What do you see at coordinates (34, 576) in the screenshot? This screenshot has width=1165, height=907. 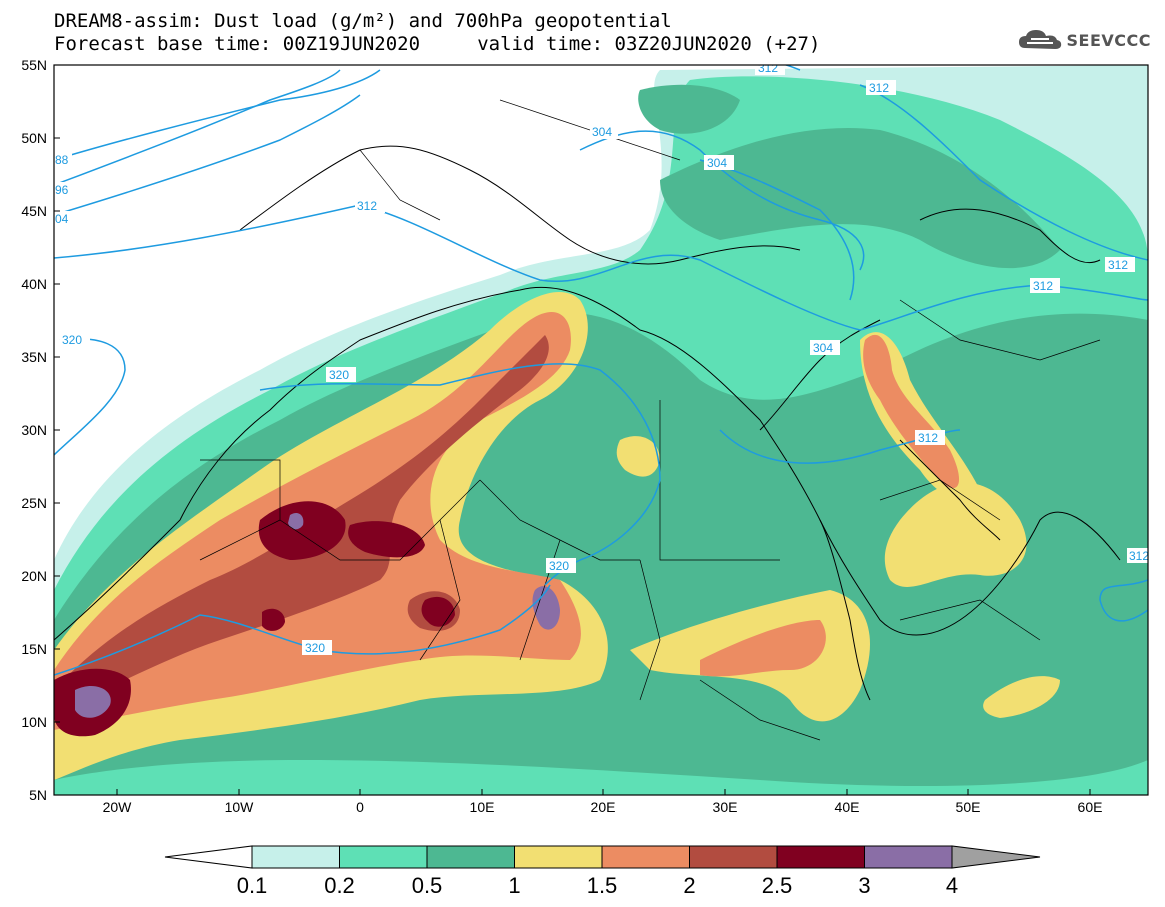 I see `lat-label: 20N` at bounding box center [34, 576].